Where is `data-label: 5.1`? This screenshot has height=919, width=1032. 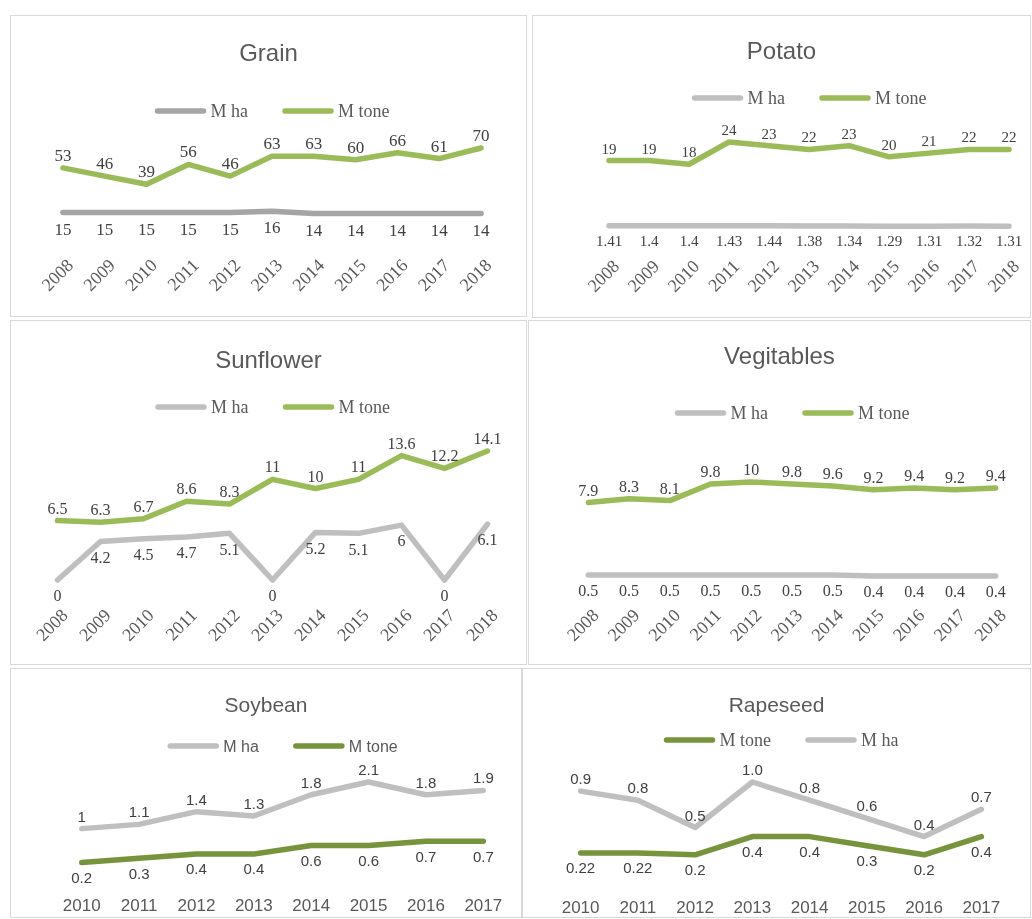 data-label: 5.1 is located at coordinates (358, 549).